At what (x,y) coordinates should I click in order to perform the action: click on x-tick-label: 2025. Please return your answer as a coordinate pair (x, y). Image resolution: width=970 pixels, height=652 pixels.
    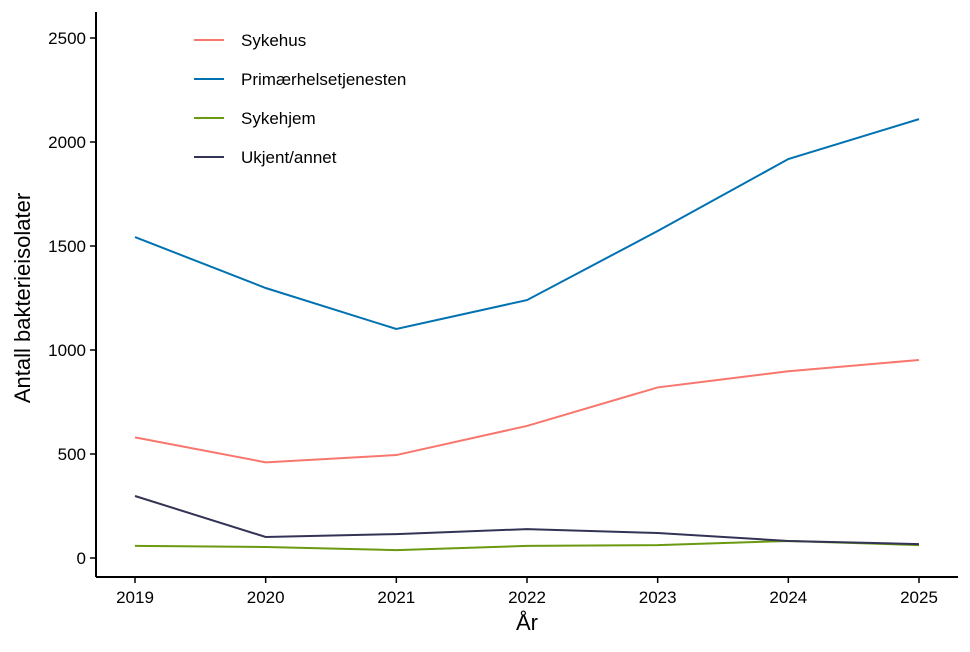
    Looking at the image, I should click on (919, 597).